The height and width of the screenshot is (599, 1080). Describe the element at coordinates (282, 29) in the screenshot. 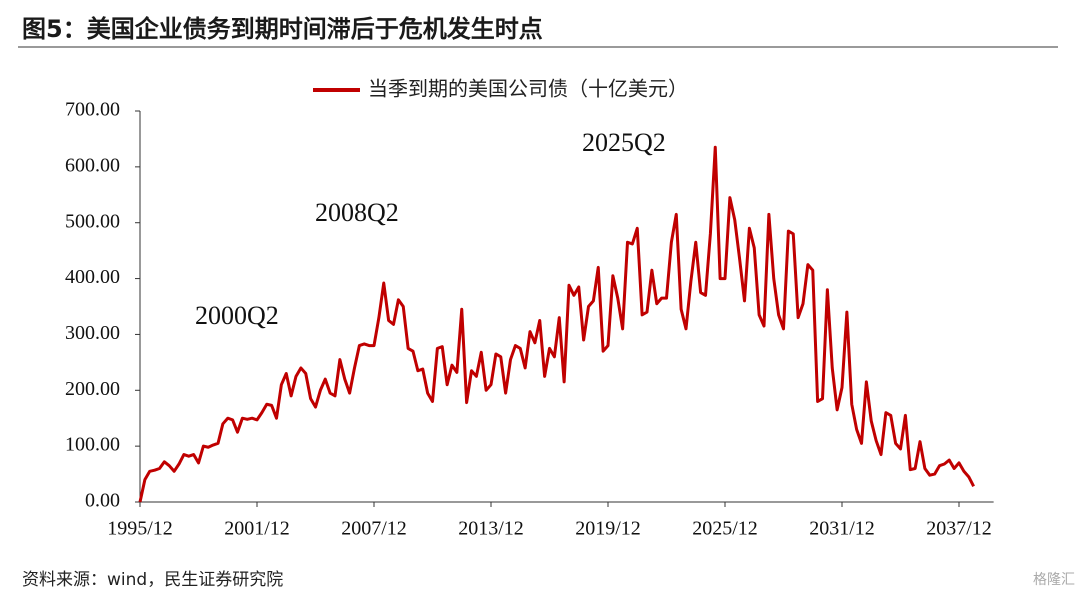

I see `chart-title: 图5：美国企业债务到期时间滞后于危机发生时点` at that location.